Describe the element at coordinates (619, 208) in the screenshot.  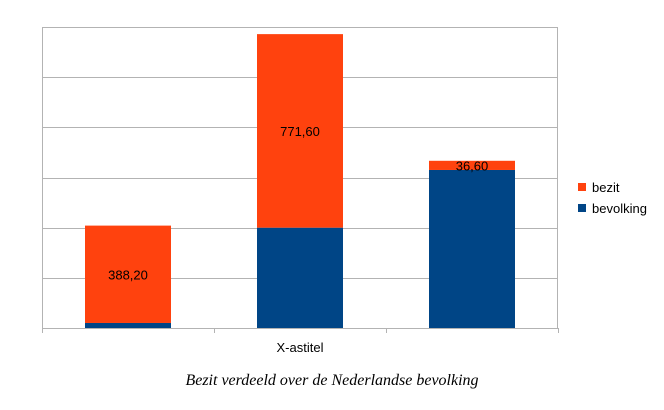
I see `legend-label-bevolking: bevolking` at that location.